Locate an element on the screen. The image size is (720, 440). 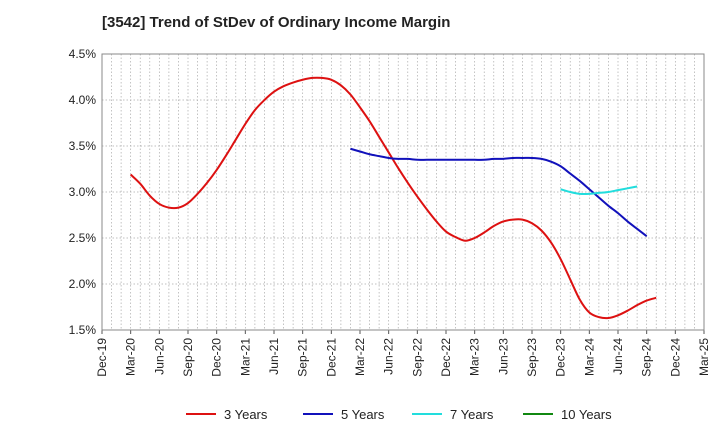
x-tick-label: Mar-21 is located at coordinates (245, 357).